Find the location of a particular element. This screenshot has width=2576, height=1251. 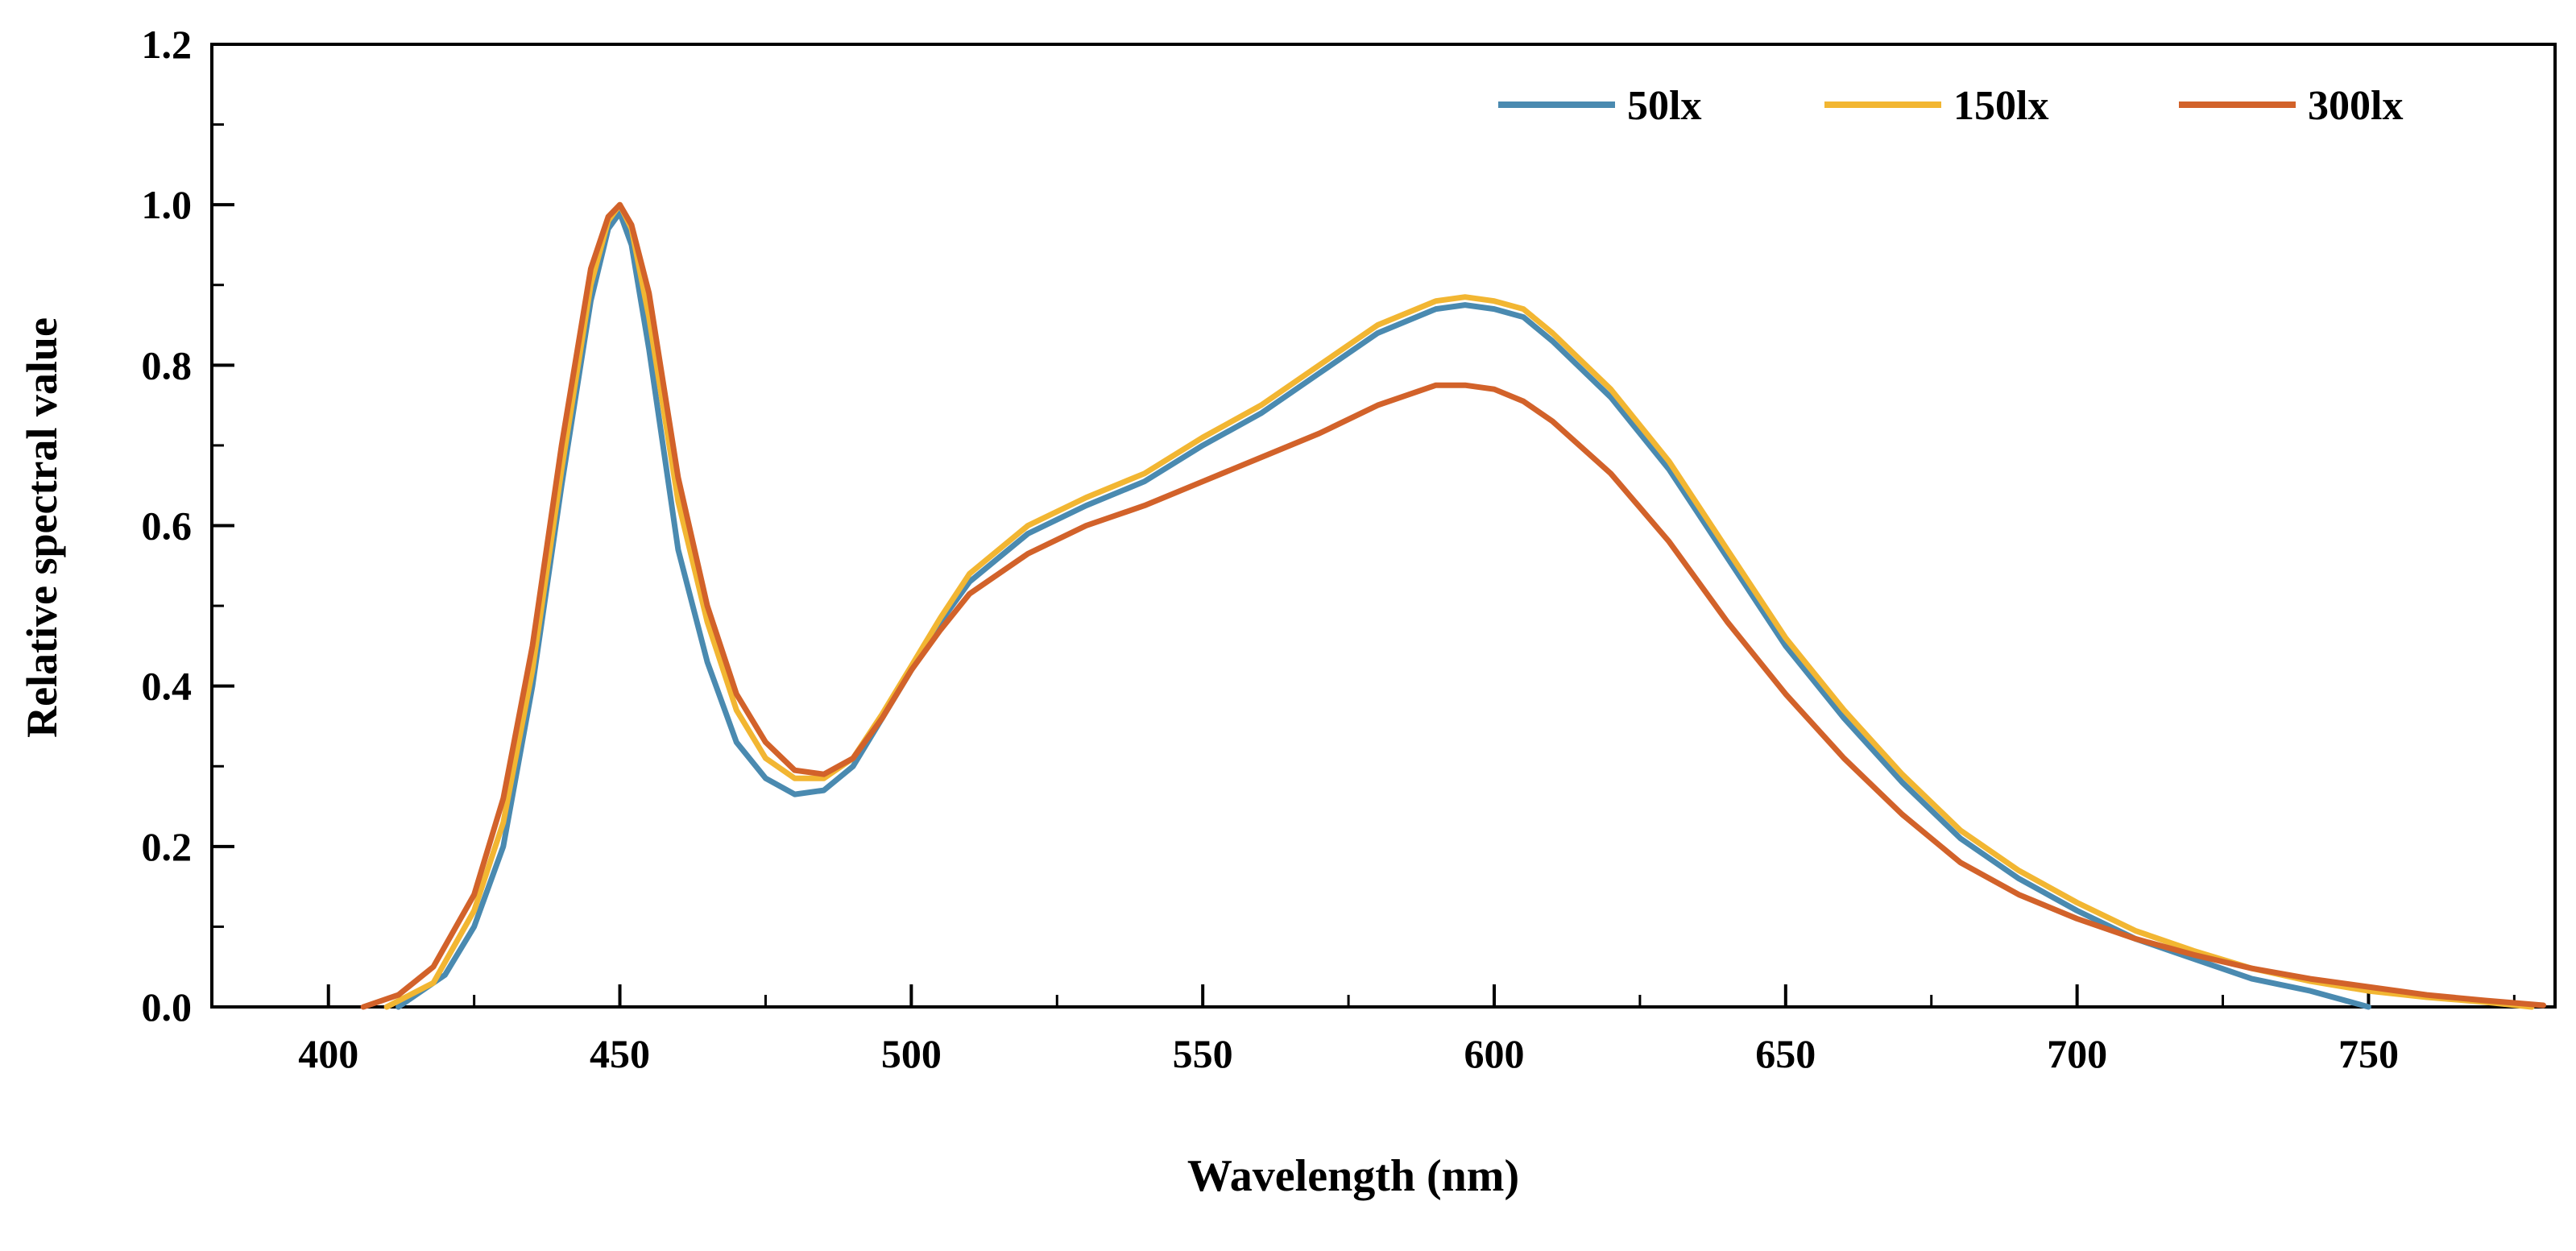

x-tick-label-450: 450 is located at coordinates (620, 1053).